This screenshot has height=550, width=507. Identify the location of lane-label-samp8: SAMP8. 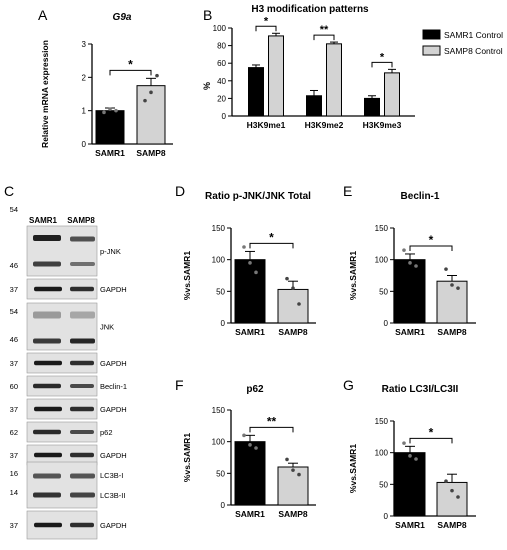
(81, 220).